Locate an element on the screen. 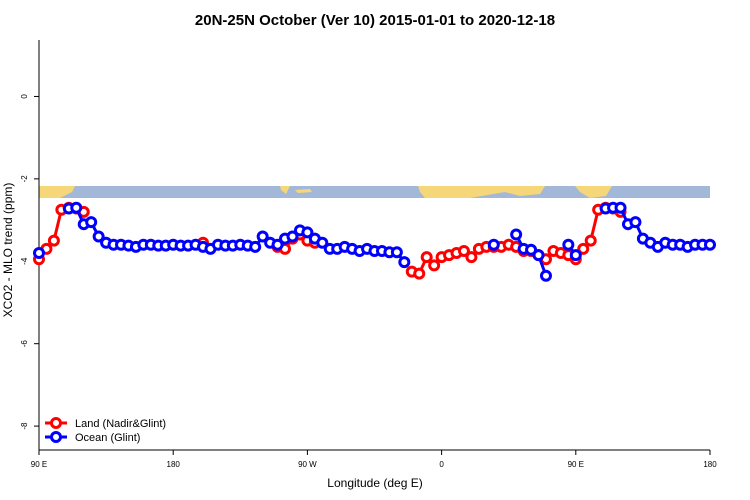 The width and height of the screenshot is (750, 500). legend-label: Ocean (Glint) is located at coordinates (107, 438).